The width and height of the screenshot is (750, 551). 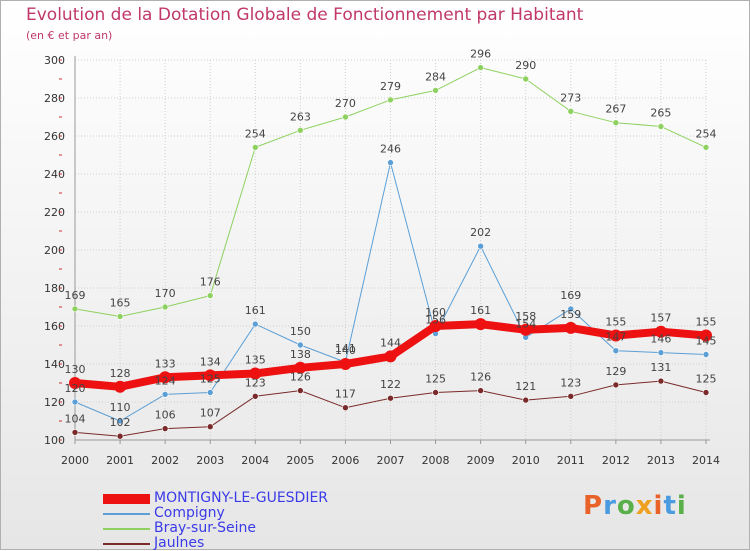 I want to click on data-label: 131, so click(x=660, y=367).